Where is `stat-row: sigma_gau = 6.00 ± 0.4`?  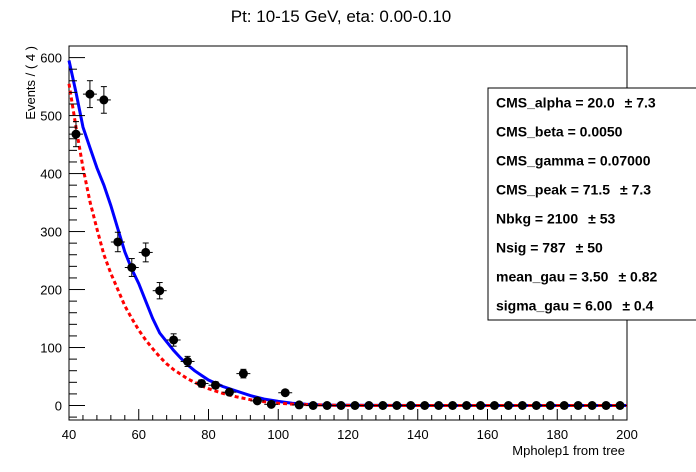 stat-row: sigma_gau = 6.00 ± 0.4 is located at coordinates (575, 306).